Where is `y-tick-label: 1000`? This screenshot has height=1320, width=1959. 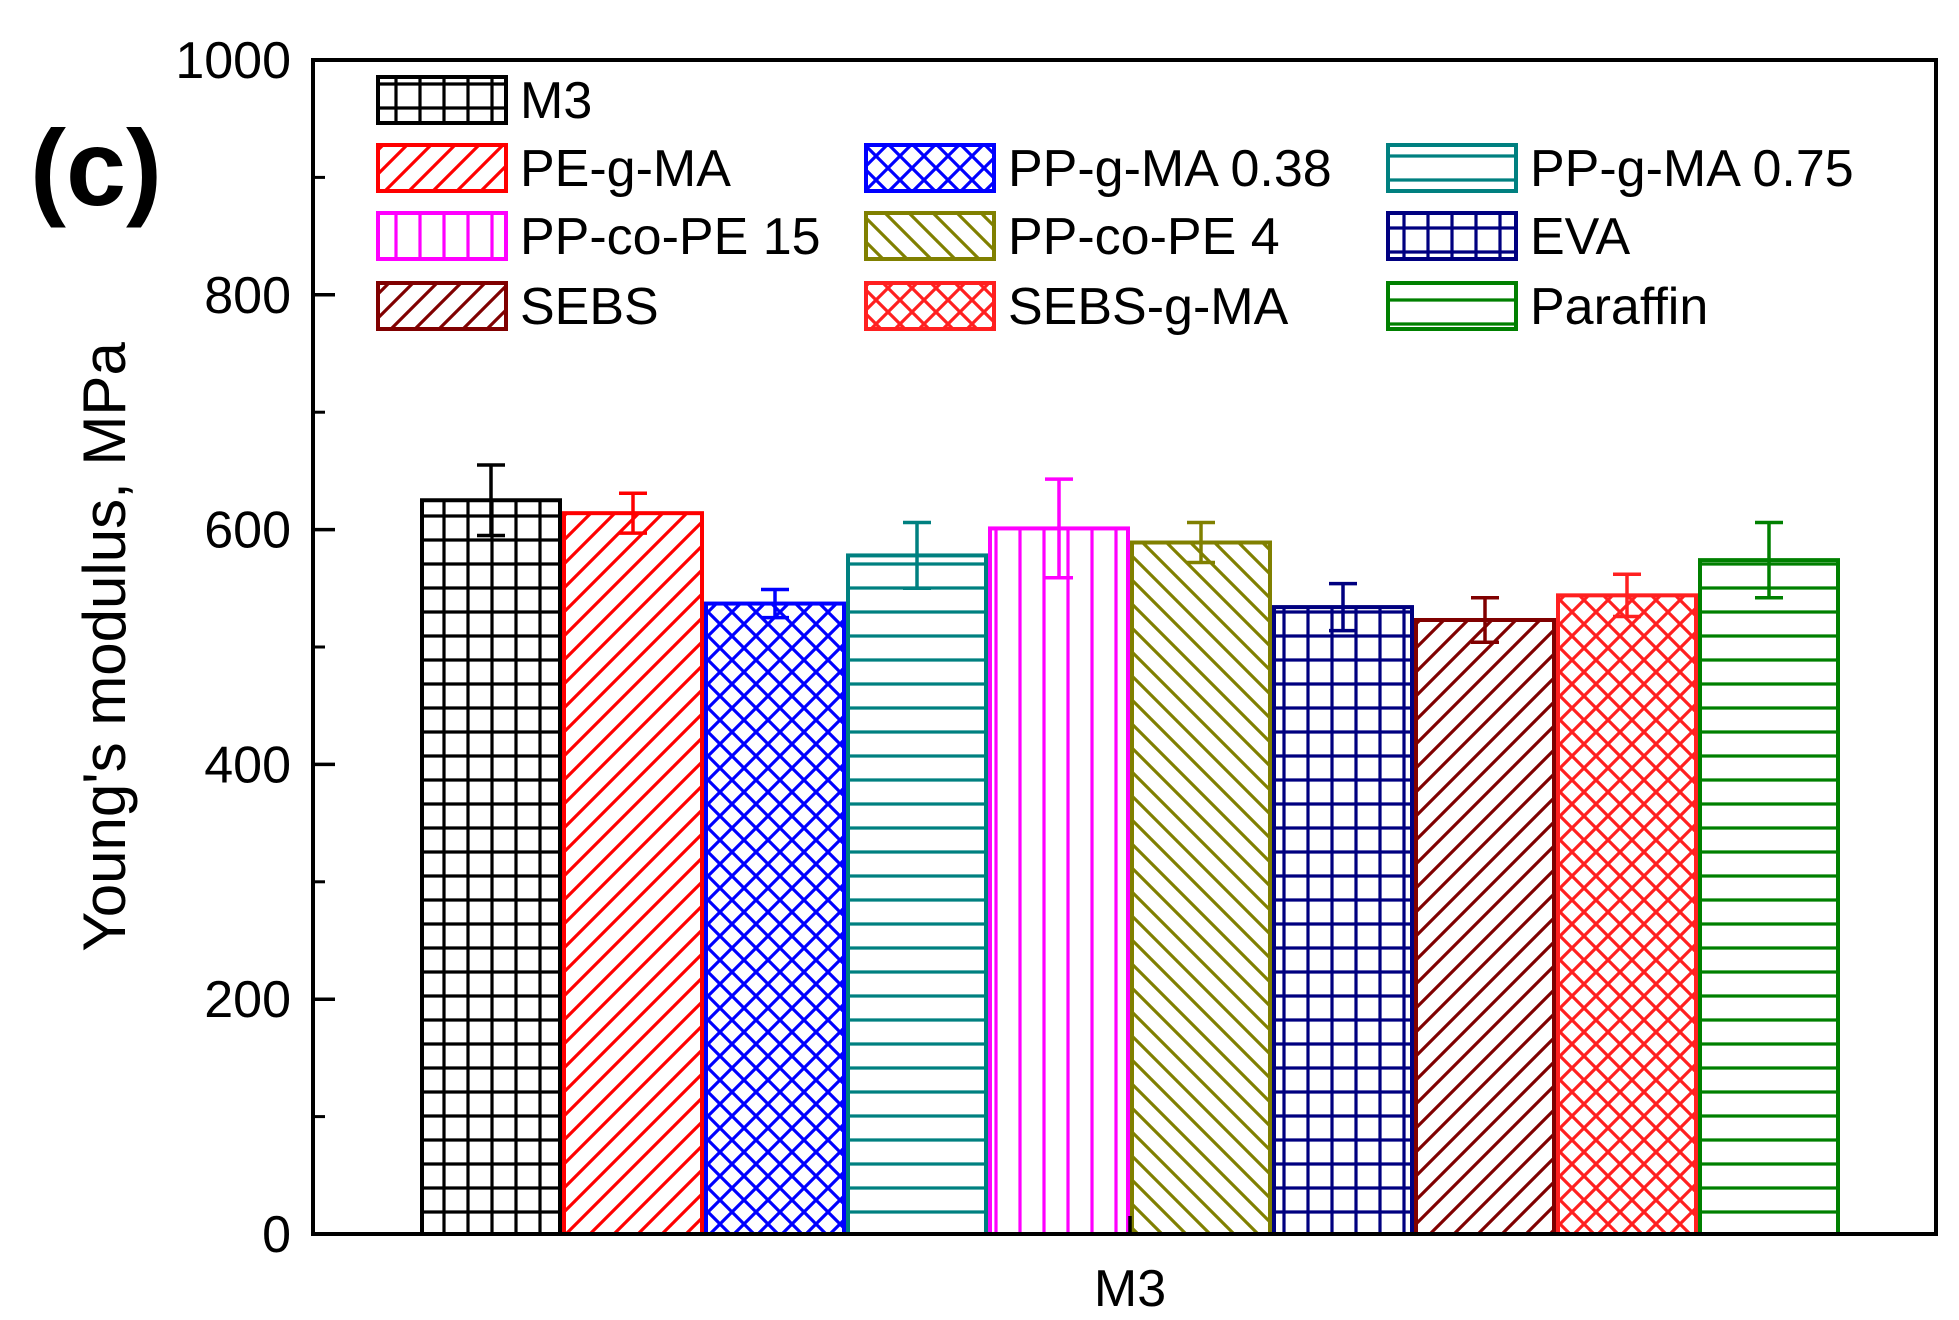
y-tick-label: 1000 is located at coordinates (233, 61).